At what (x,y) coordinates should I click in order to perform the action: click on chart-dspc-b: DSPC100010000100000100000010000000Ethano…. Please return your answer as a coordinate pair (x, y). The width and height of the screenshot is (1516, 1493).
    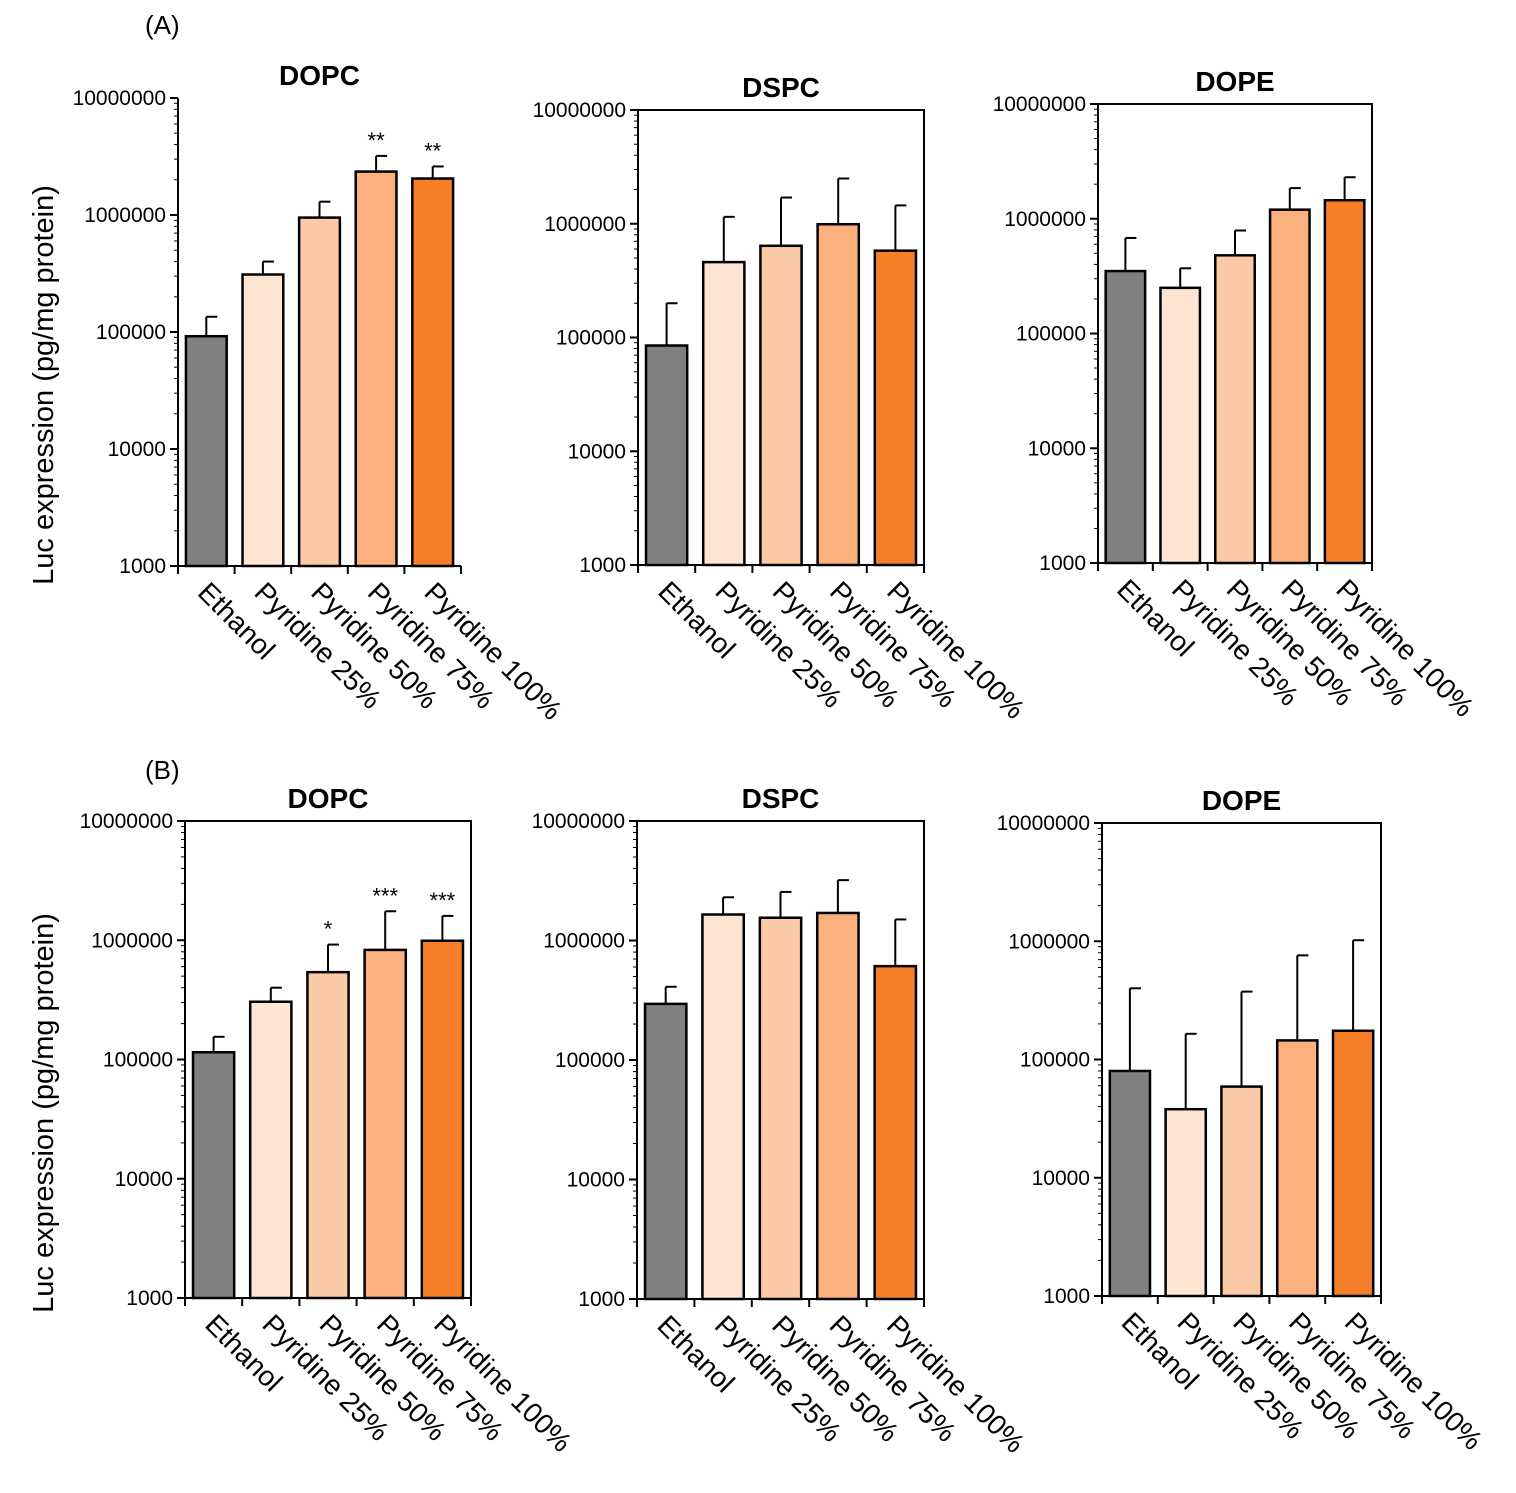
    Looking at the image, I should click on (781, 1121).